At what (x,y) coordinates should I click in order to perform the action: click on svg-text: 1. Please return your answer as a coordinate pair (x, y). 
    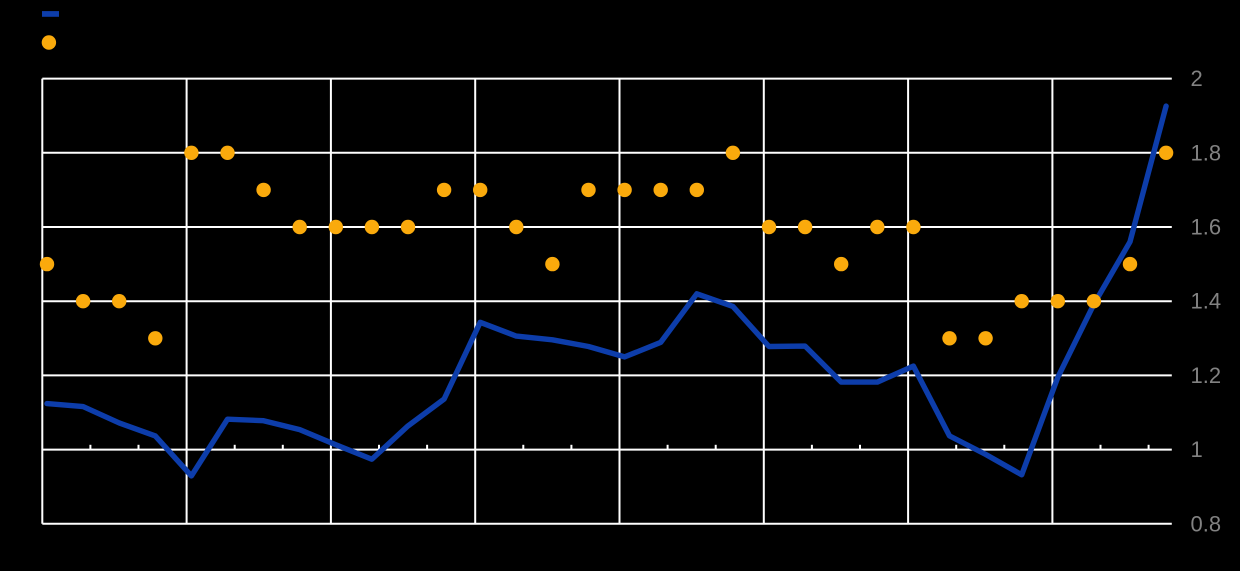
    Looking at the image, I should click on (1197, 449).